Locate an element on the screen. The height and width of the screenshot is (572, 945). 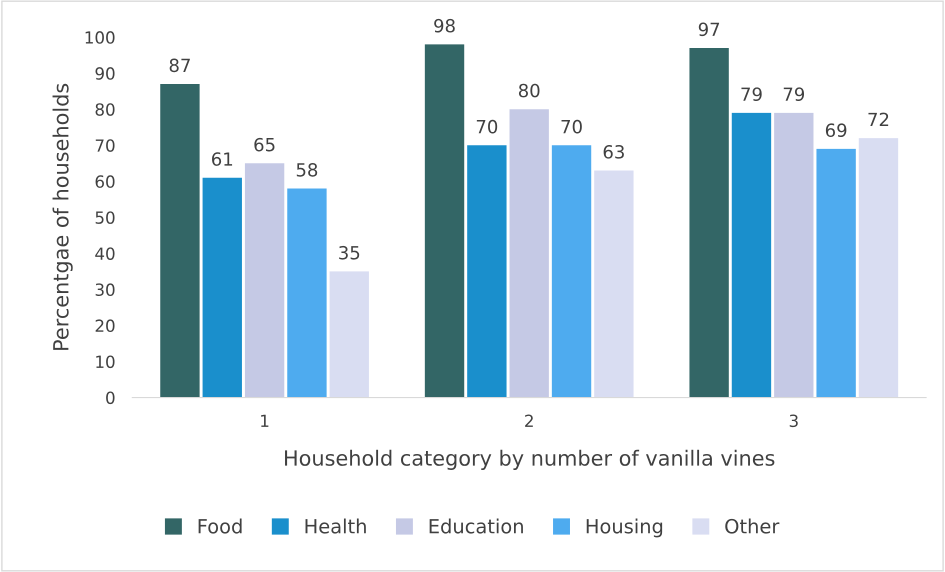
legend-label: Health is located at coordinates (336, 526).